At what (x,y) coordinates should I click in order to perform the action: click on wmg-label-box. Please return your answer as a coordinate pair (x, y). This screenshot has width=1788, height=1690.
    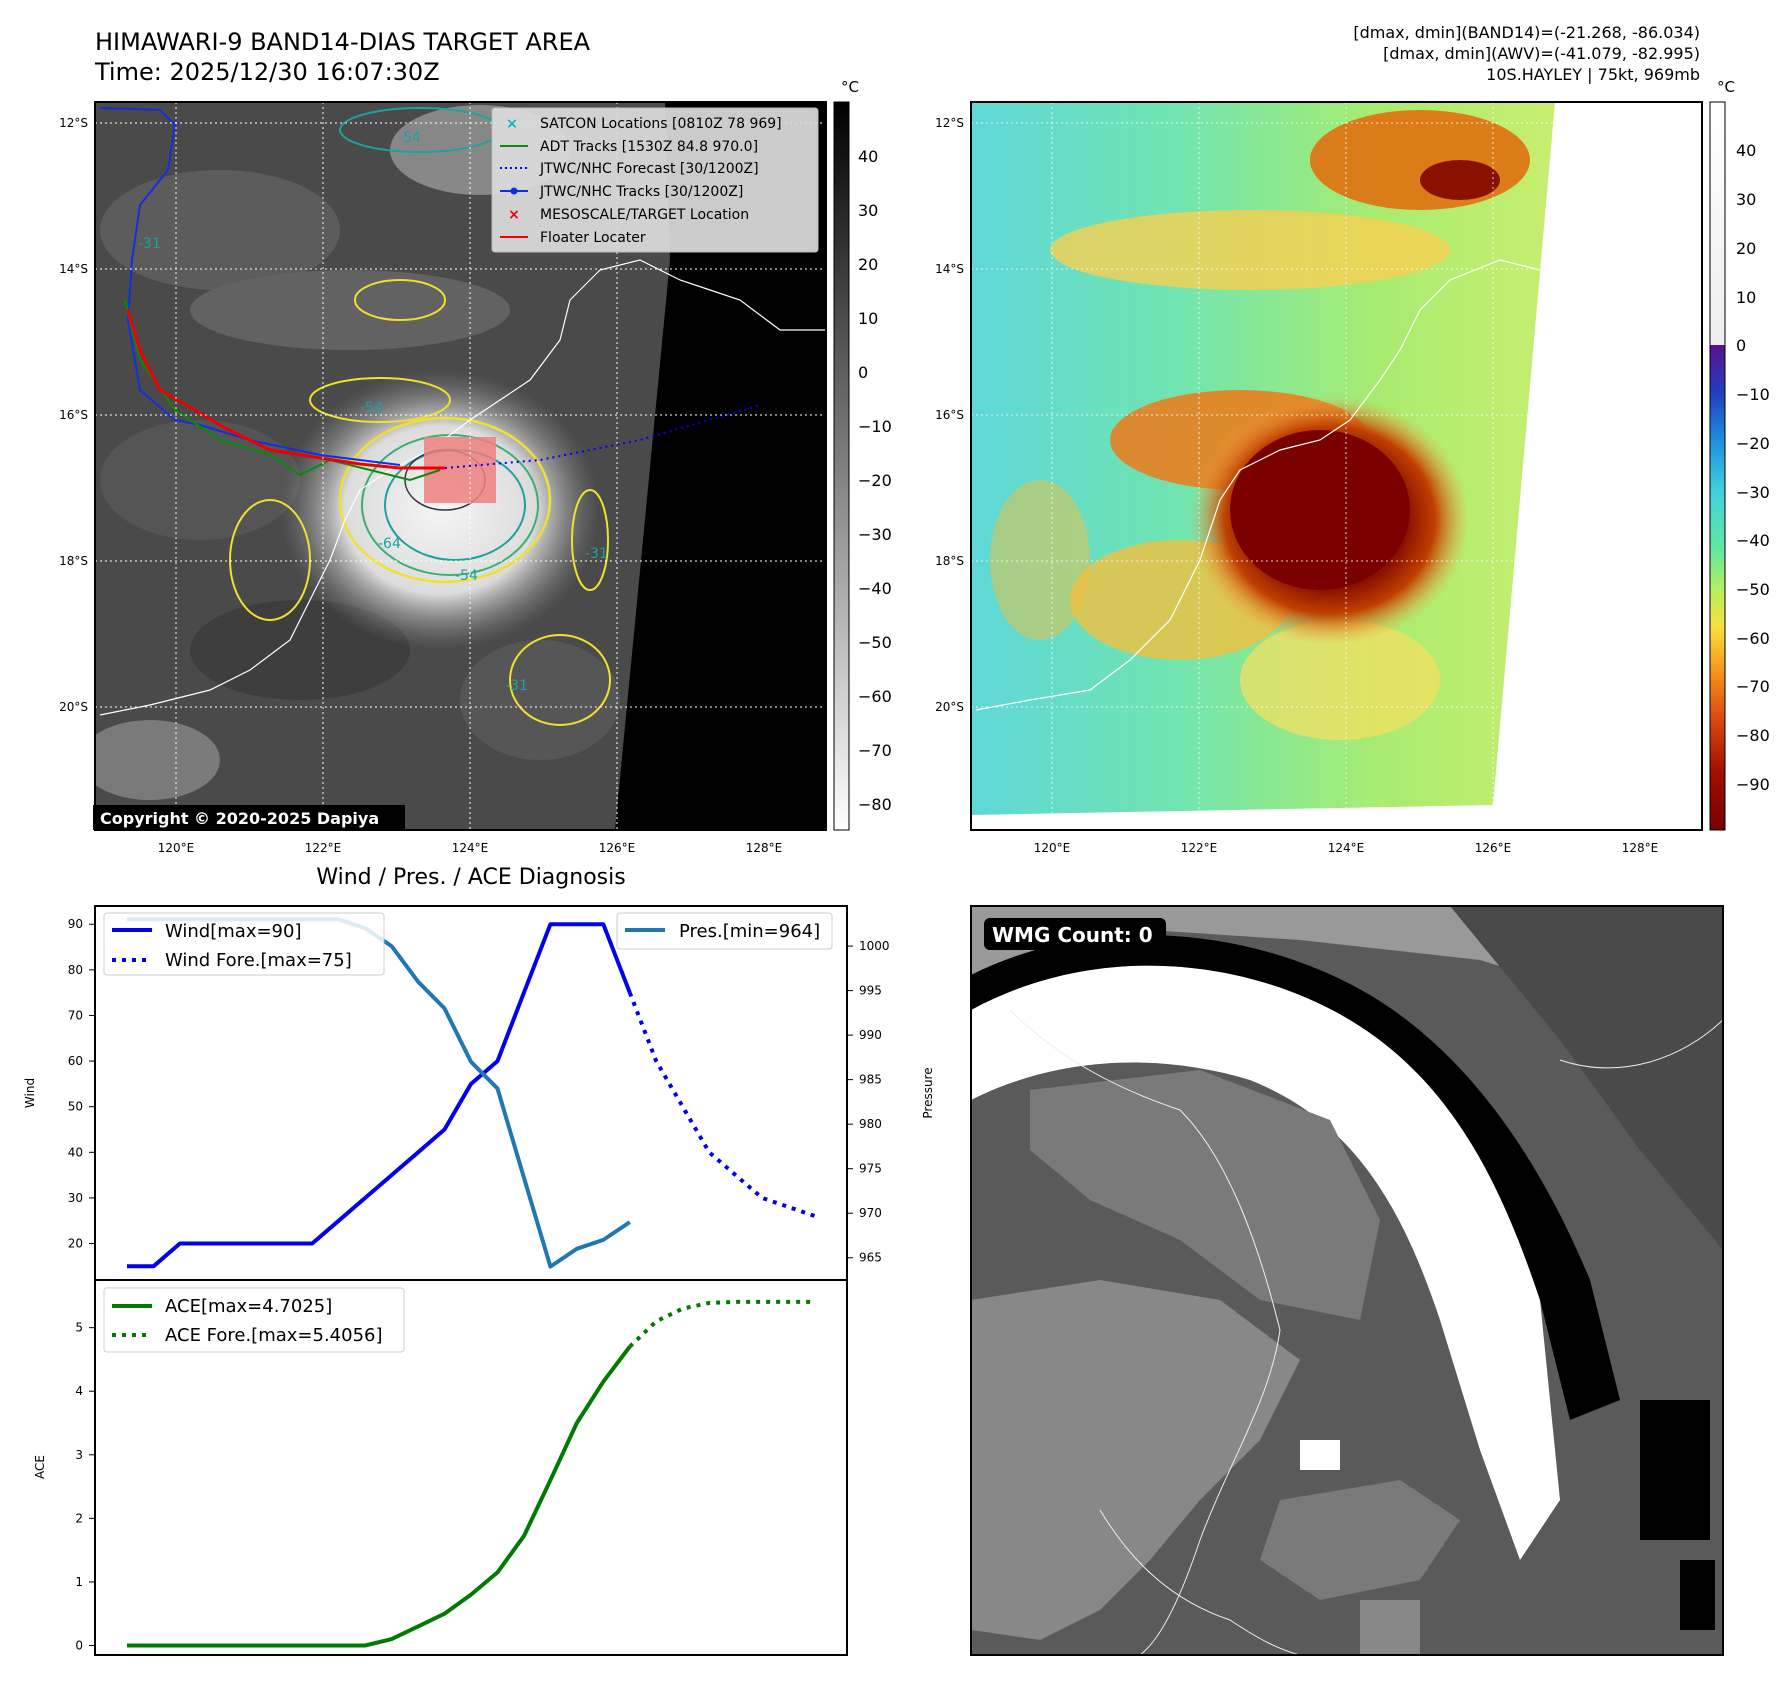
    Looking at the image, I should click on (1075, 934).